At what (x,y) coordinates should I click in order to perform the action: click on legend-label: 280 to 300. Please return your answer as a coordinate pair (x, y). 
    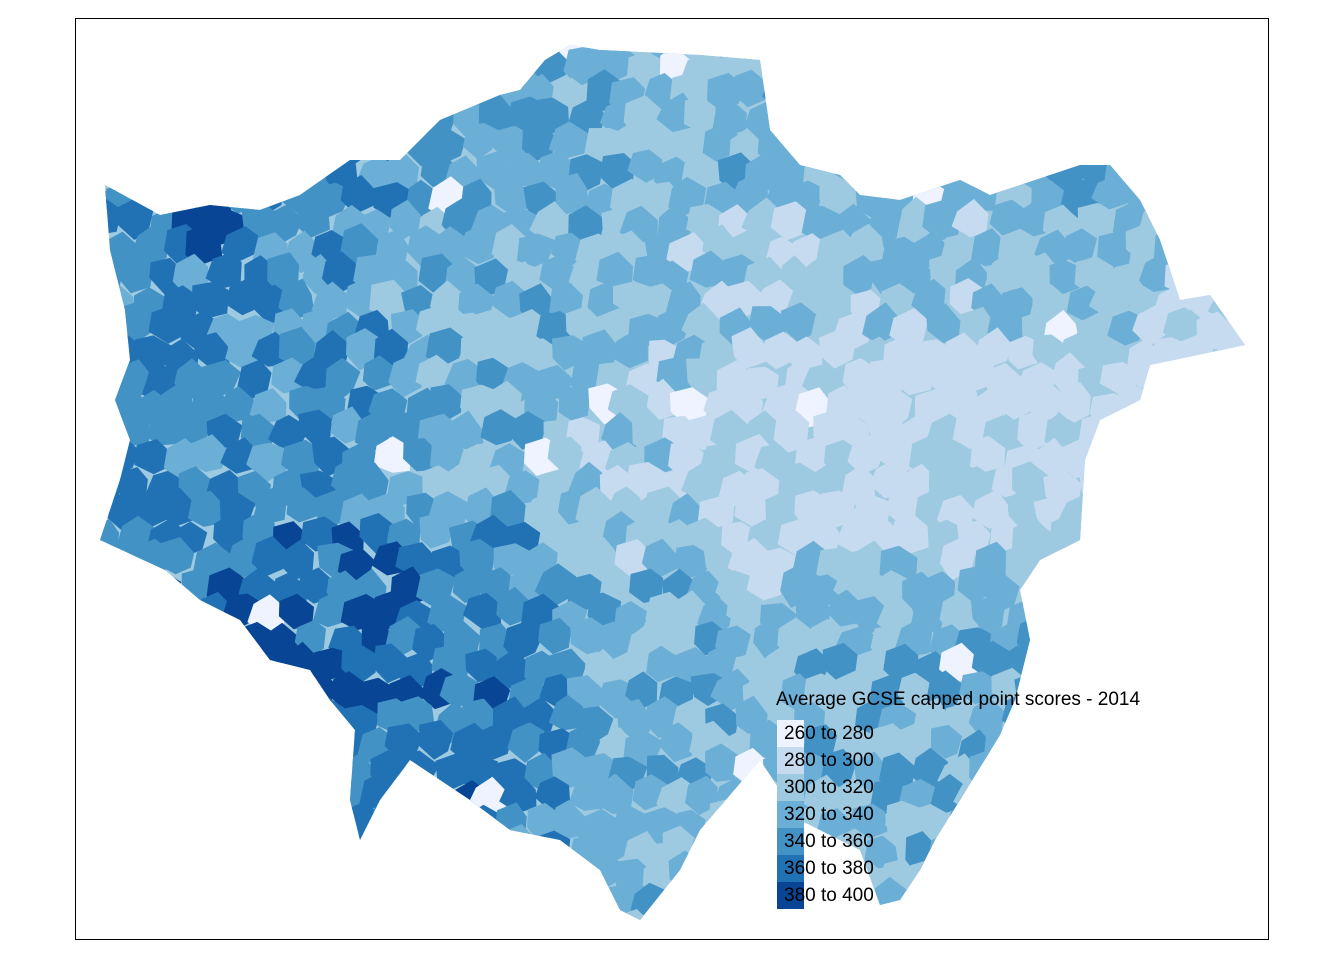
    Looking at the image, I should click on (829, 760).